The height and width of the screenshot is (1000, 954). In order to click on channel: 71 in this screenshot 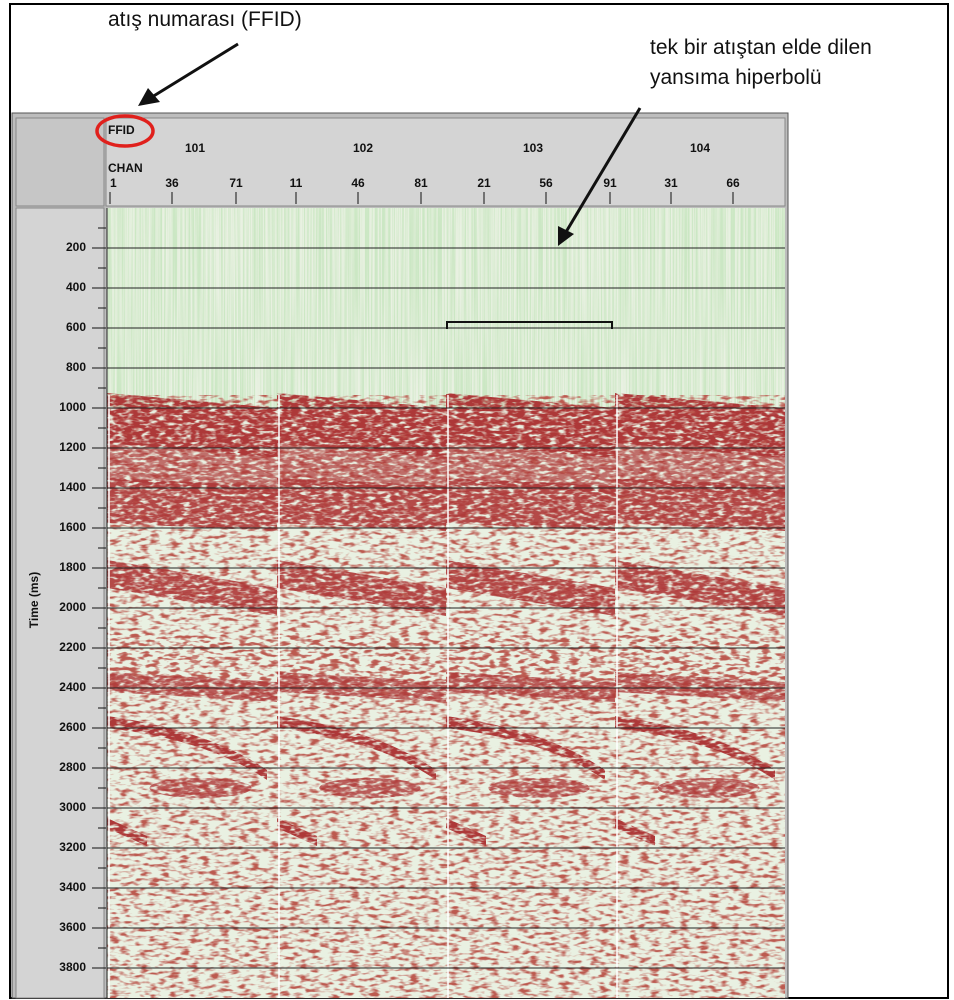, I will do `click(236, 183)`.